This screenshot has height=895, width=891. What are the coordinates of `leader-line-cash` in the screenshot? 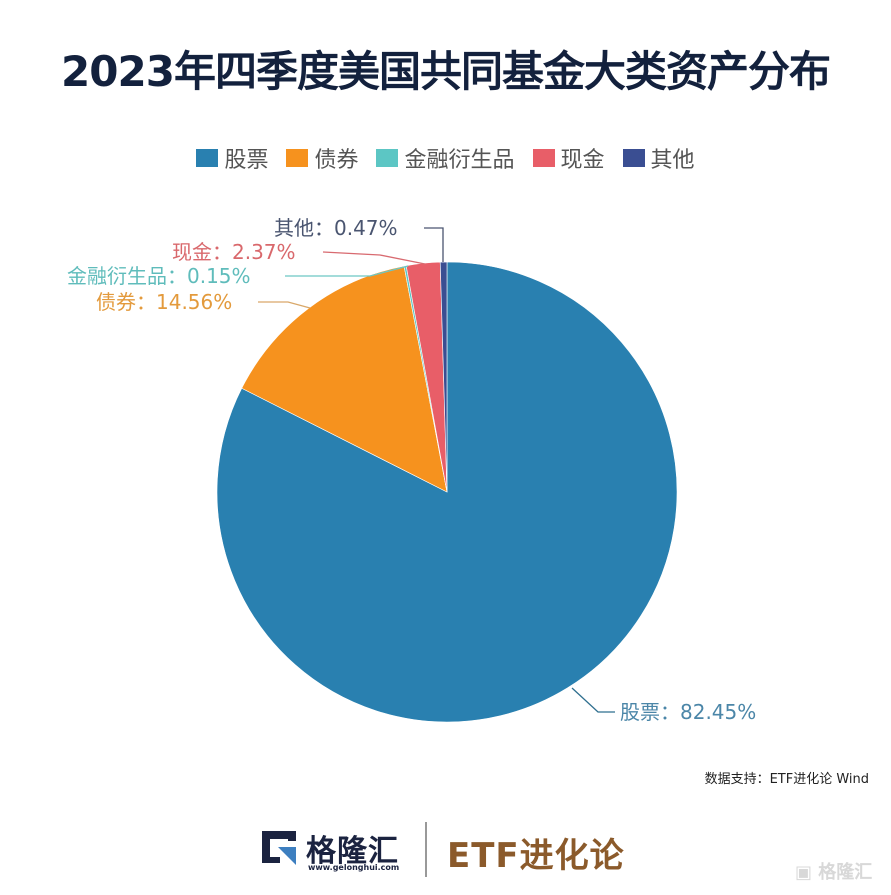 It's located at (374, 258).